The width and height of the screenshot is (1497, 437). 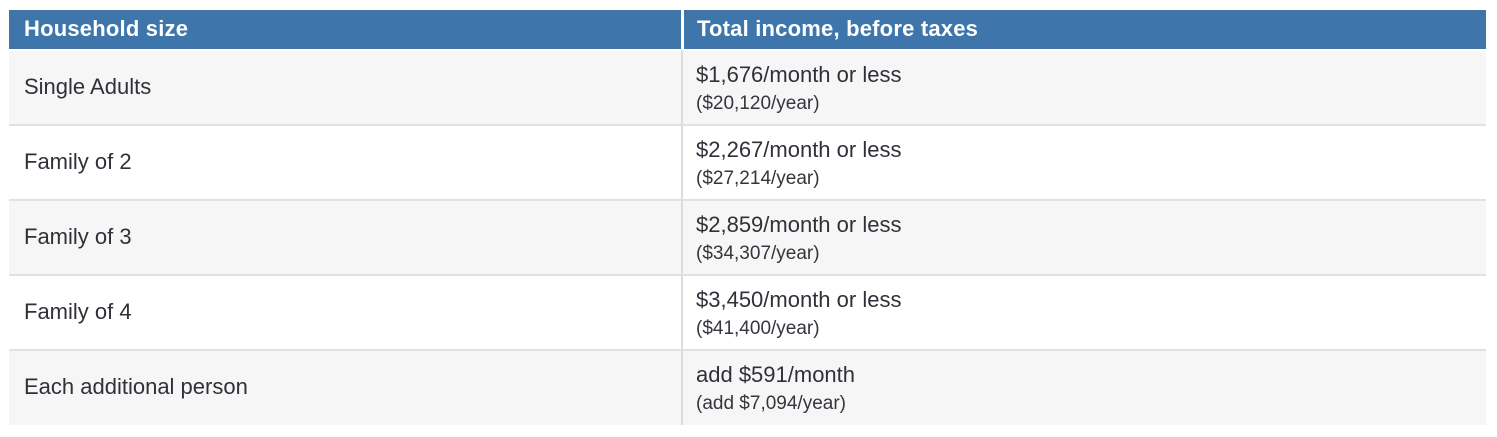 I want to click on monthly-income: $1,676/month or less, so click(x=799, y=74).